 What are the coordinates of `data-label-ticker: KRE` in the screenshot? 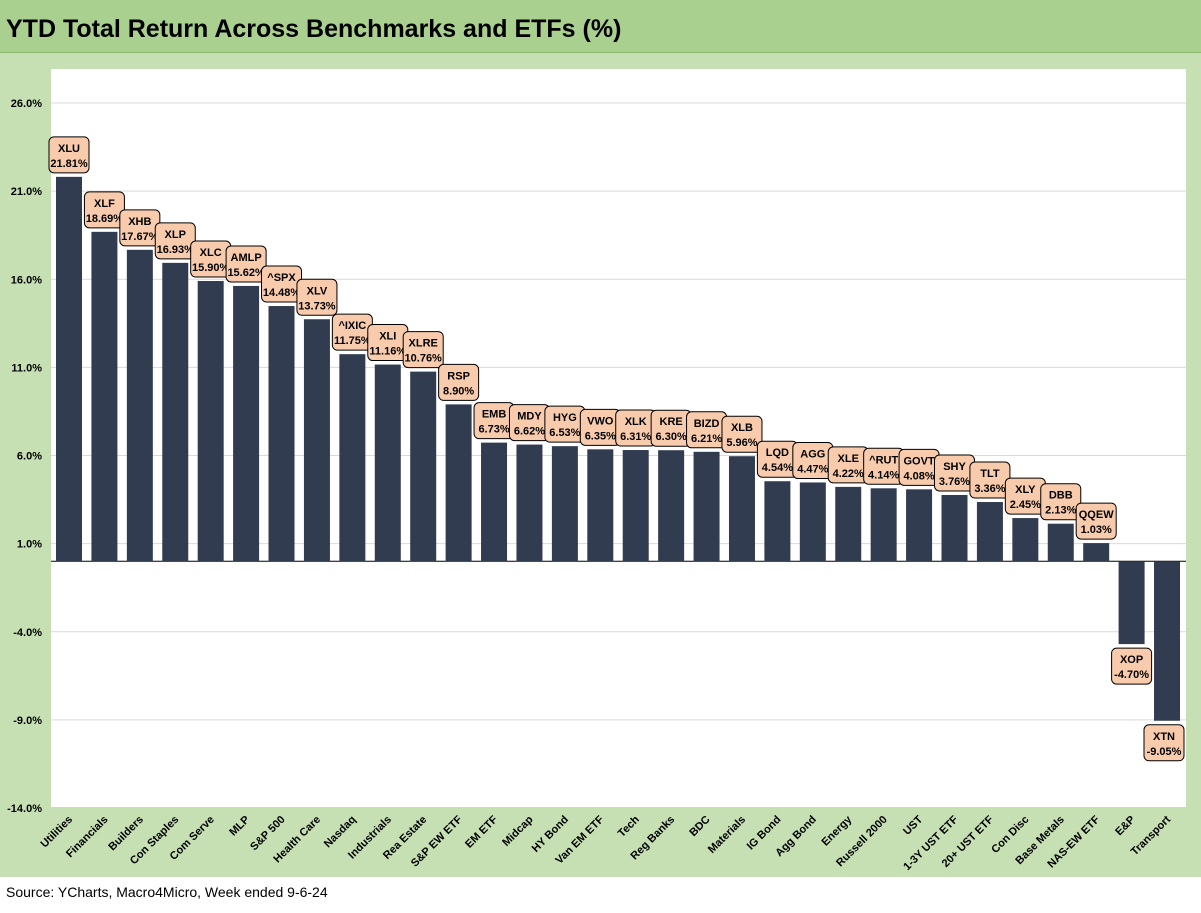 It's located at (671, 422).